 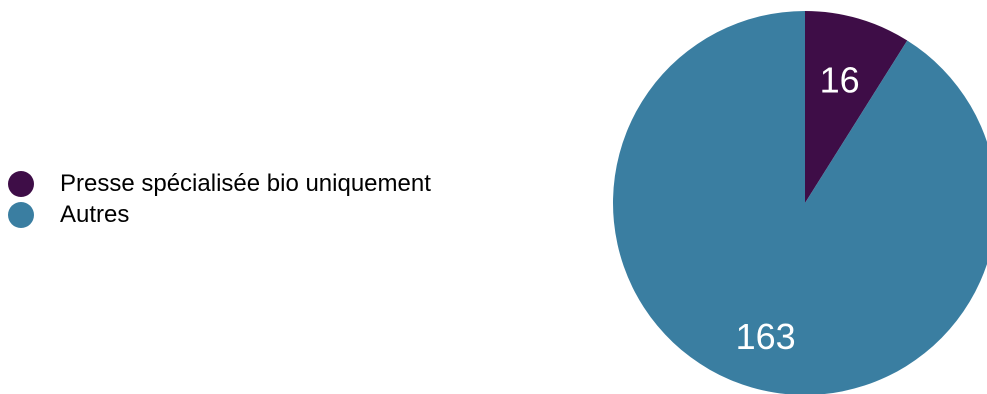 I want to click on slice-label-presse-bio: 16, so click(x=840, y=80).